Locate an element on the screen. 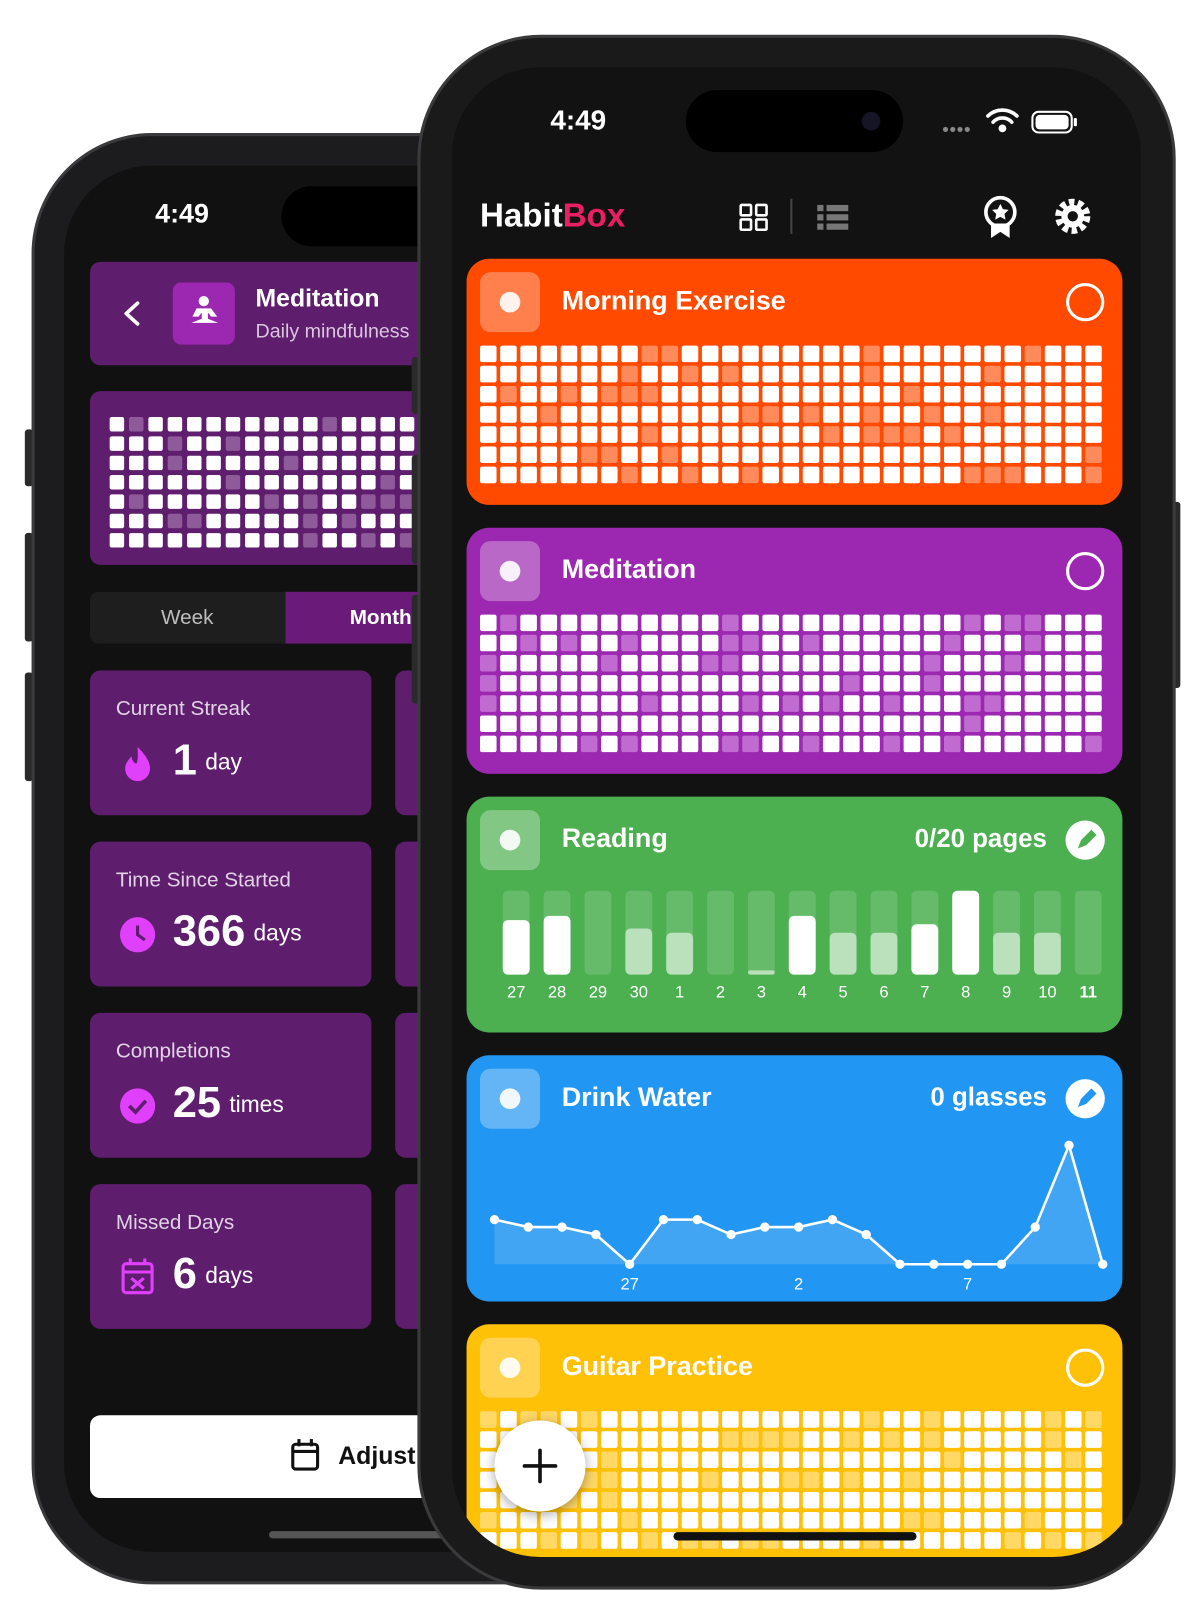  grid-view-icon is located at coordinates (753, 217).